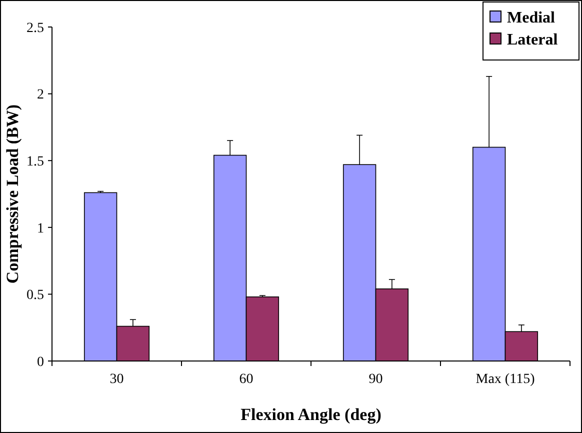 This screenshot has height=433, width=582. What do you see at coordinates (506, 379) in the screenshot?
I see `x-tick-label: Max (115)` at bounding box center [506, 379].